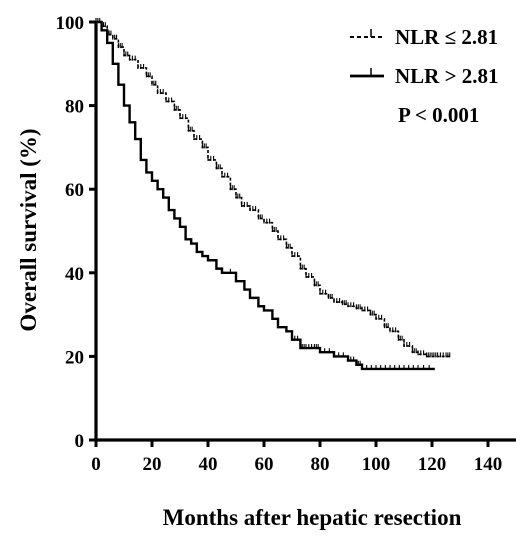 This screenshot has height=540, width=530. I want to click on x-axis-title: Months after hepatic resection, so click(312, 517).